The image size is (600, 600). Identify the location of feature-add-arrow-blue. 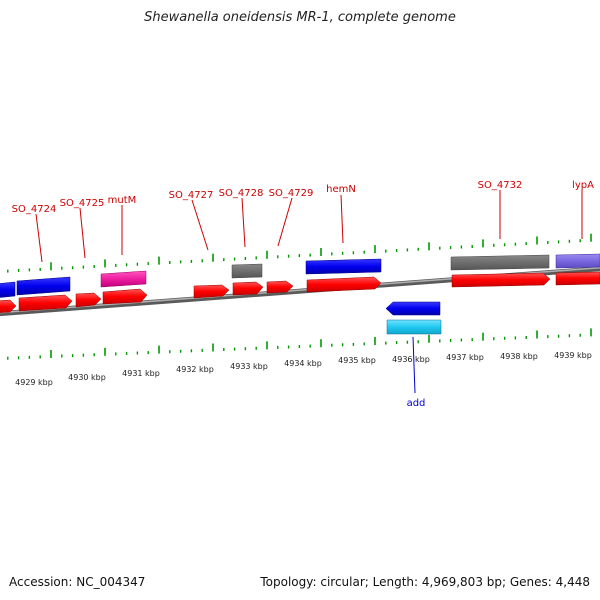
(413, 308).